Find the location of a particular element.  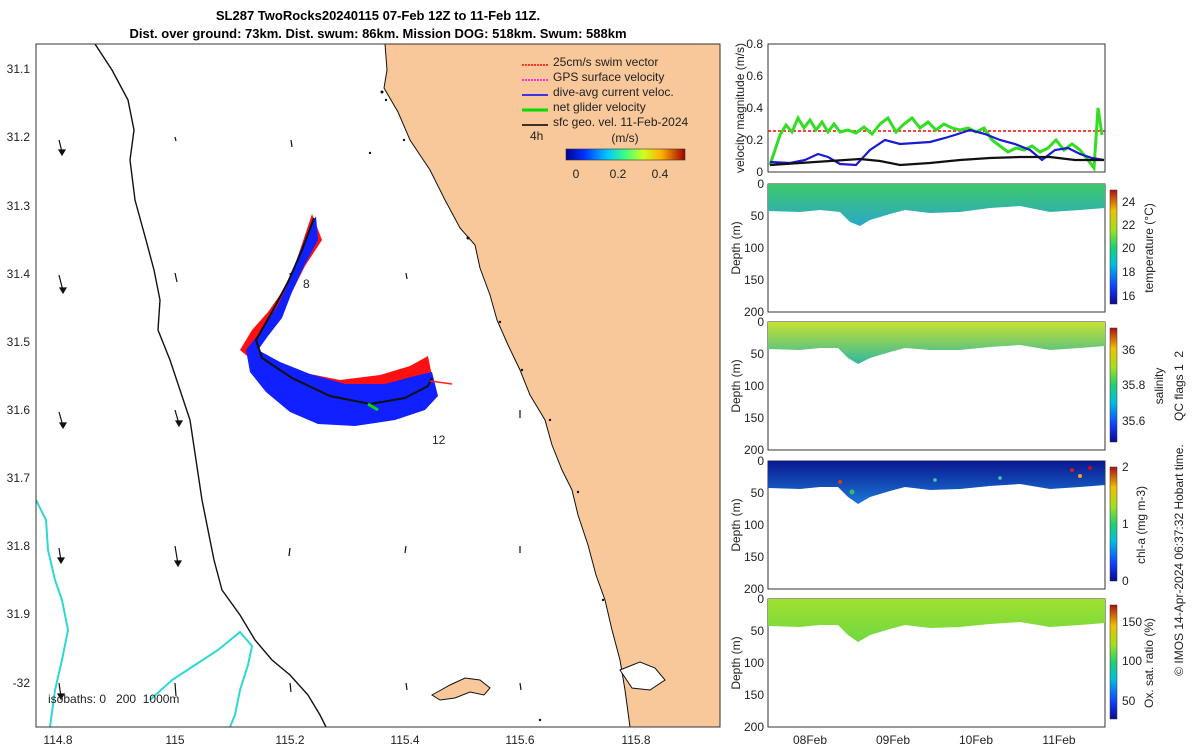

cb-tick: 2 is located at coordinates (1125, 467).